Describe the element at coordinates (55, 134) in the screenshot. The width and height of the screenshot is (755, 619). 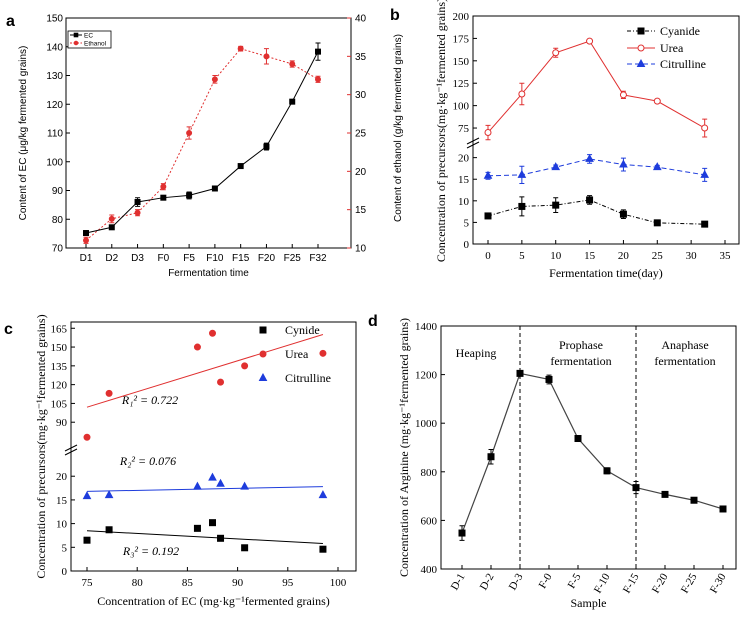
I see `panel-a-ytick-label: 110` at that location.